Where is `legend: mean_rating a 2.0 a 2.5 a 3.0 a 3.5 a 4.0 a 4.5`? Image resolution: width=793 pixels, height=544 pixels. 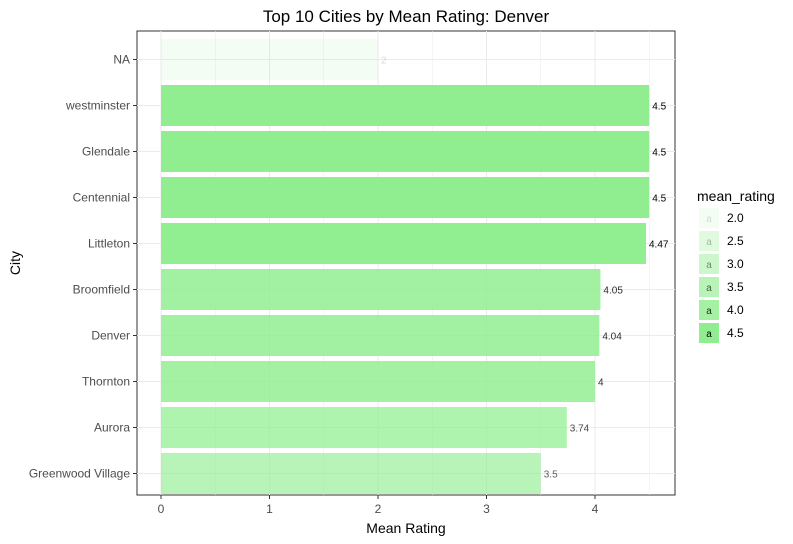
legend: mean_rating a 2.0 a 2.5 a 3.0 a 3.5 a 4.0 a 4.5 is located at coordinates (736, 265).